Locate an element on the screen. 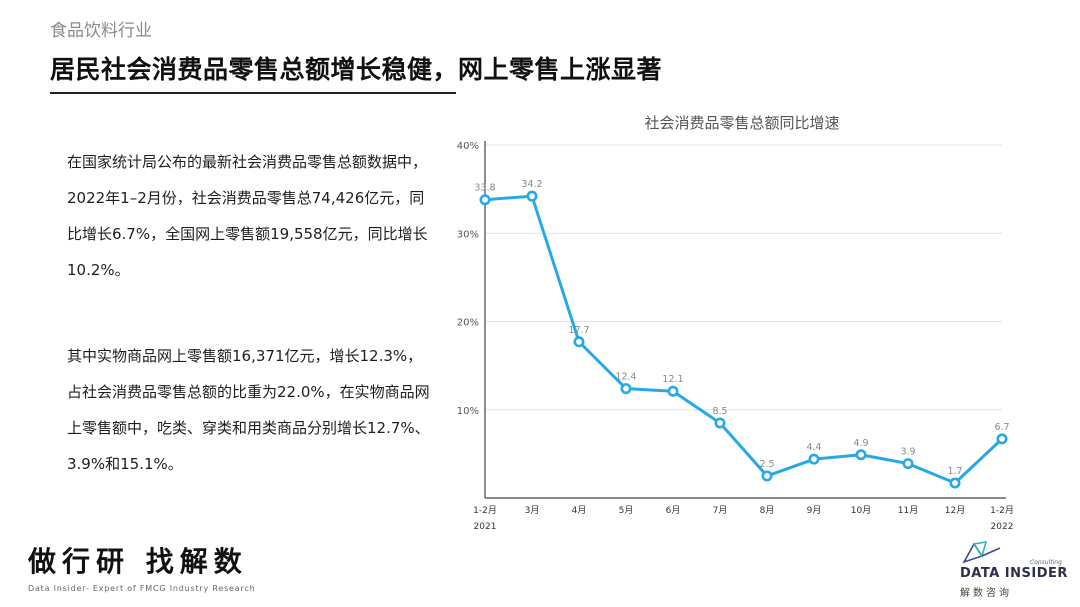 Image resolution: width=1080 pixels, height=607 pixels. slogan: 做行研 找解数 is located at coordinates (138, 561).